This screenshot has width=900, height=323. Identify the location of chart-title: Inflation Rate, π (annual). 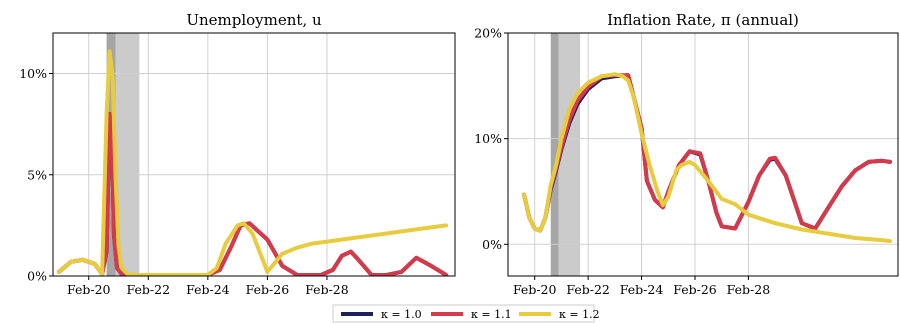
(703, 20).